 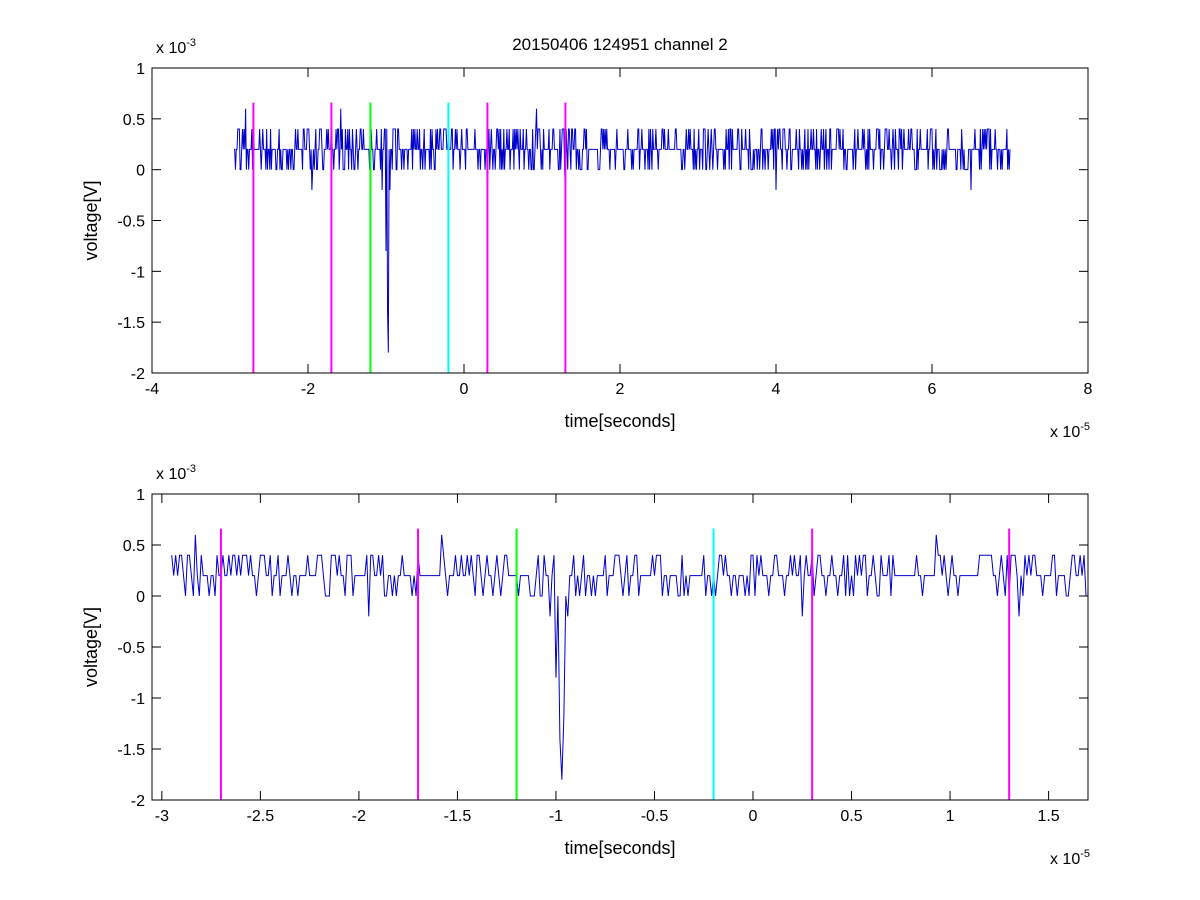 What do you see at coordinates (152, 389) in the screenshot?
I see `x-tick-label: -4` at bounding box center [152, 389].